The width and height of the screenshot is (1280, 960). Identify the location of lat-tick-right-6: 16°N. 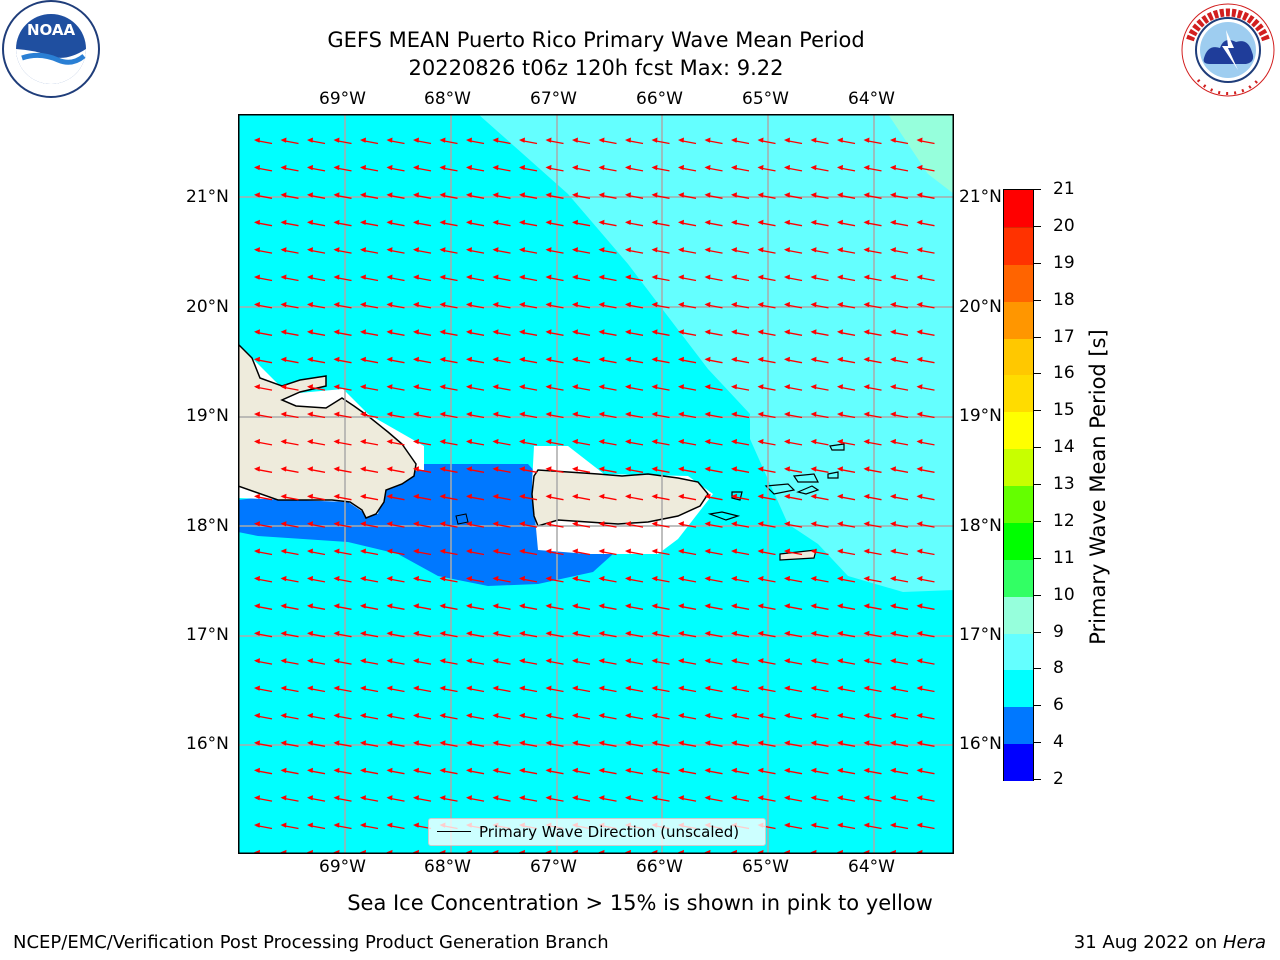
(980, 744).